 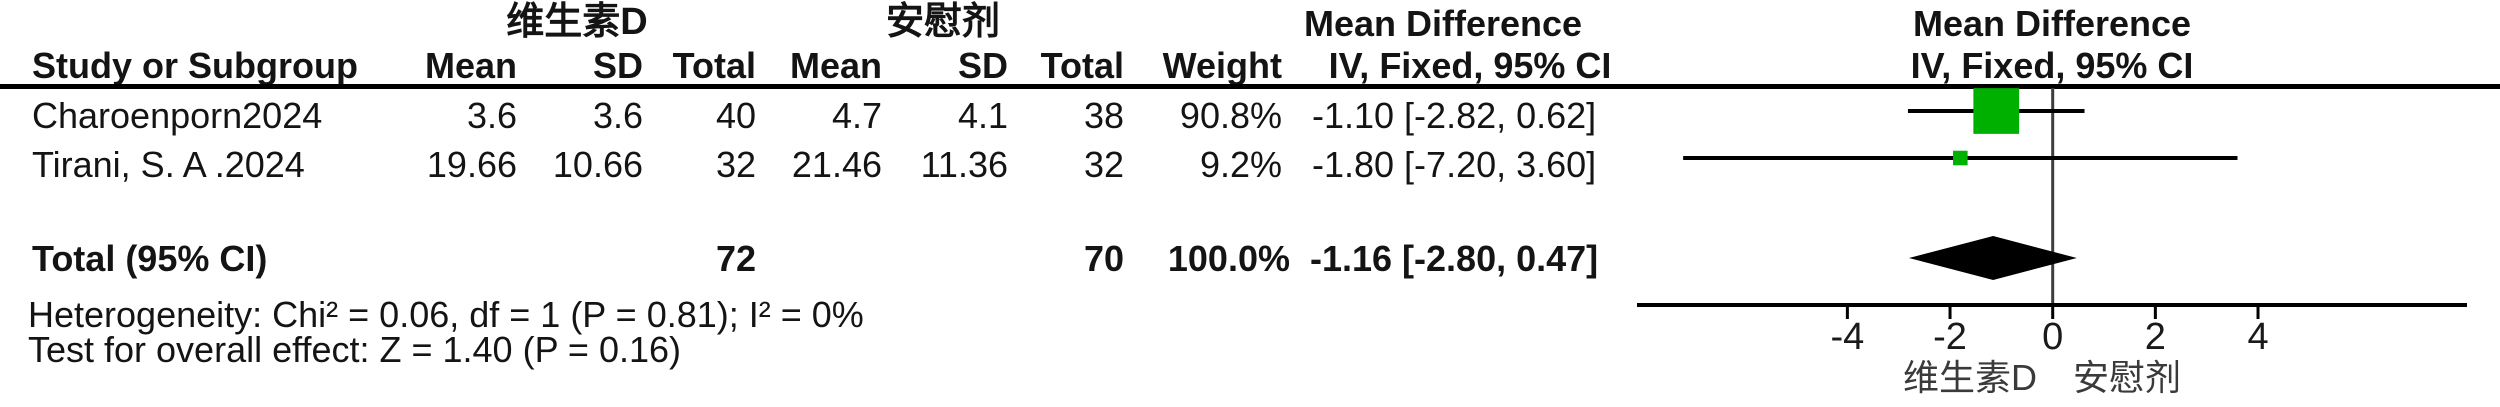 I want to click on favours-right-label: 安慰剂, so click(x=2127, y=377).